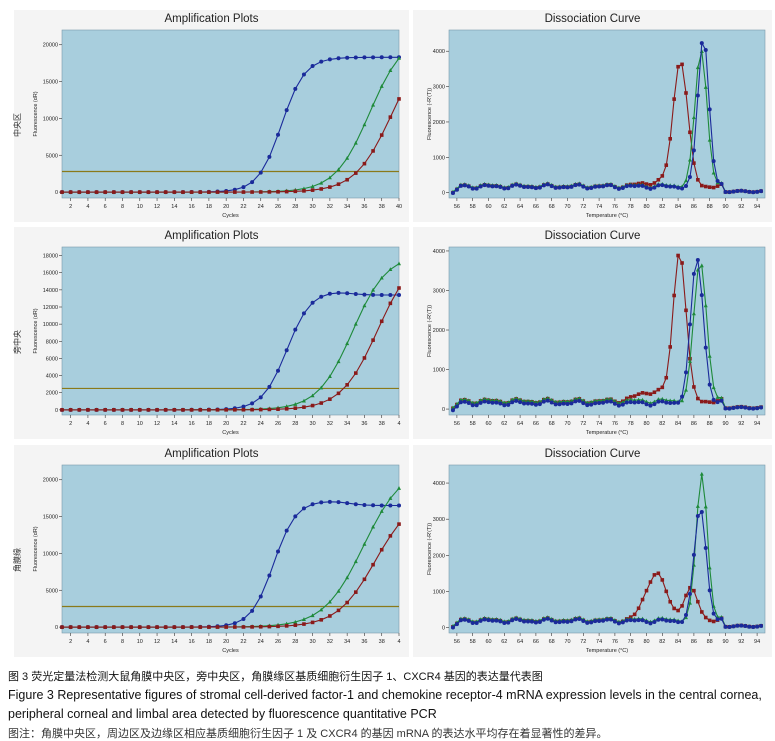 The width and height of the screenshot is (775, 741). I want to click on x-tick-label: 70, so click(567, 207).